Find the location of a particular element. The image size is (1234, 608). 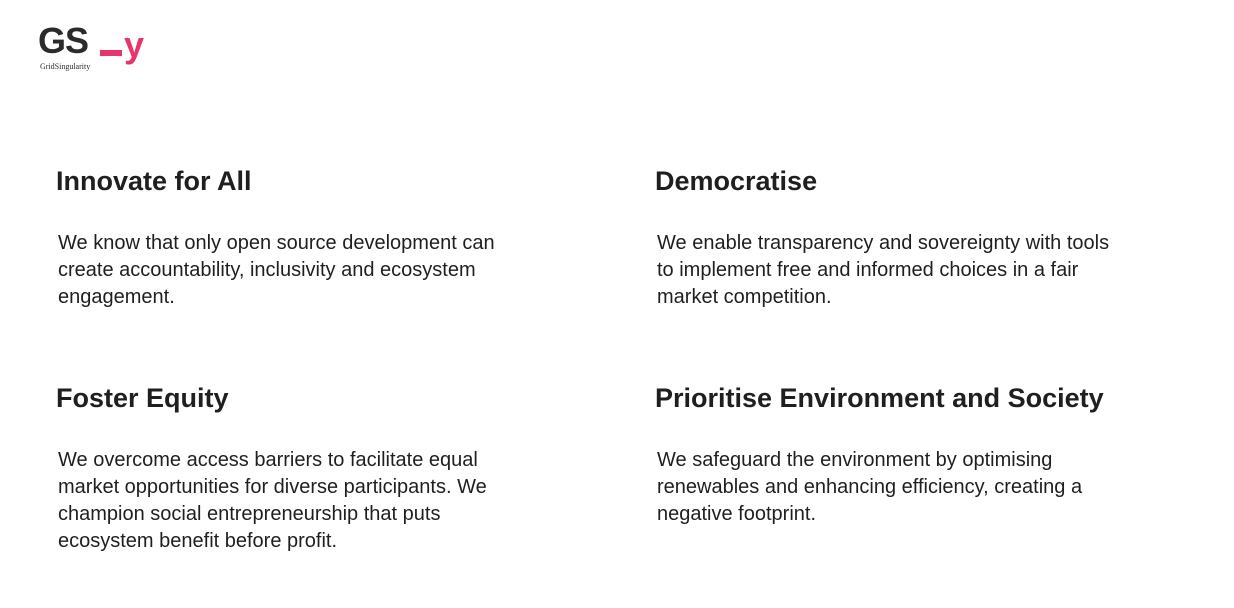

section-title: Democratise is located at coordinates (736, 181).